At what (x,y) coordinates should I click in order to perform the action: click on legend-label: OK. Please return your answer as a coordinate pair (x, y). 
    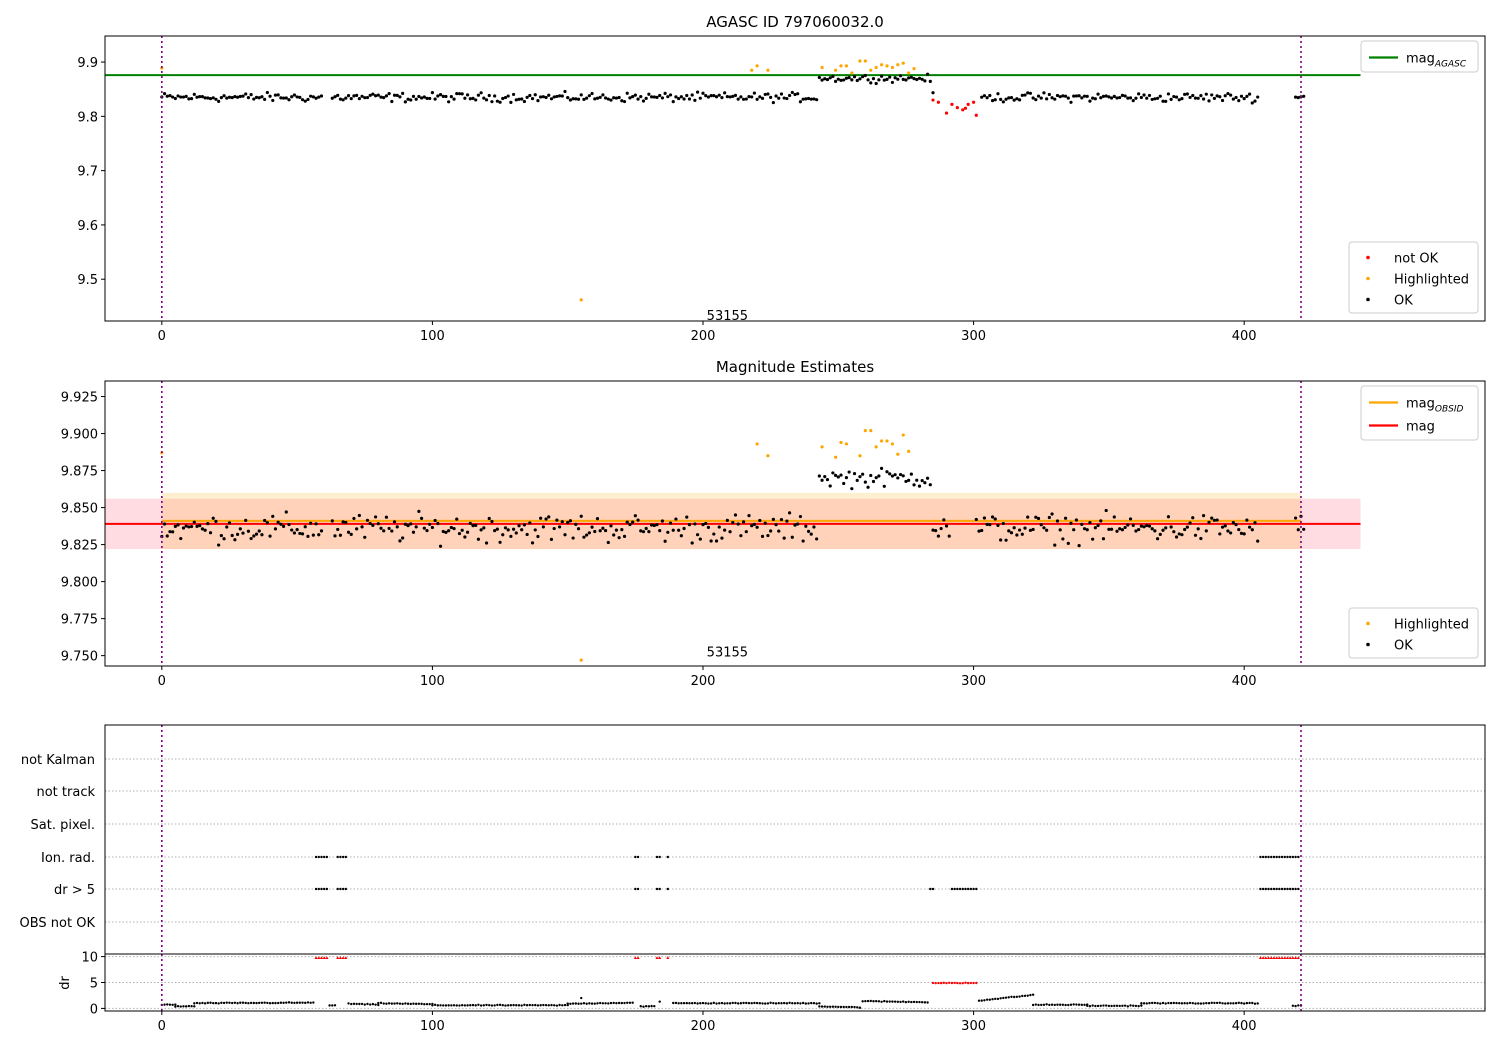
    Looking at the image, I should click on (1403, 301).